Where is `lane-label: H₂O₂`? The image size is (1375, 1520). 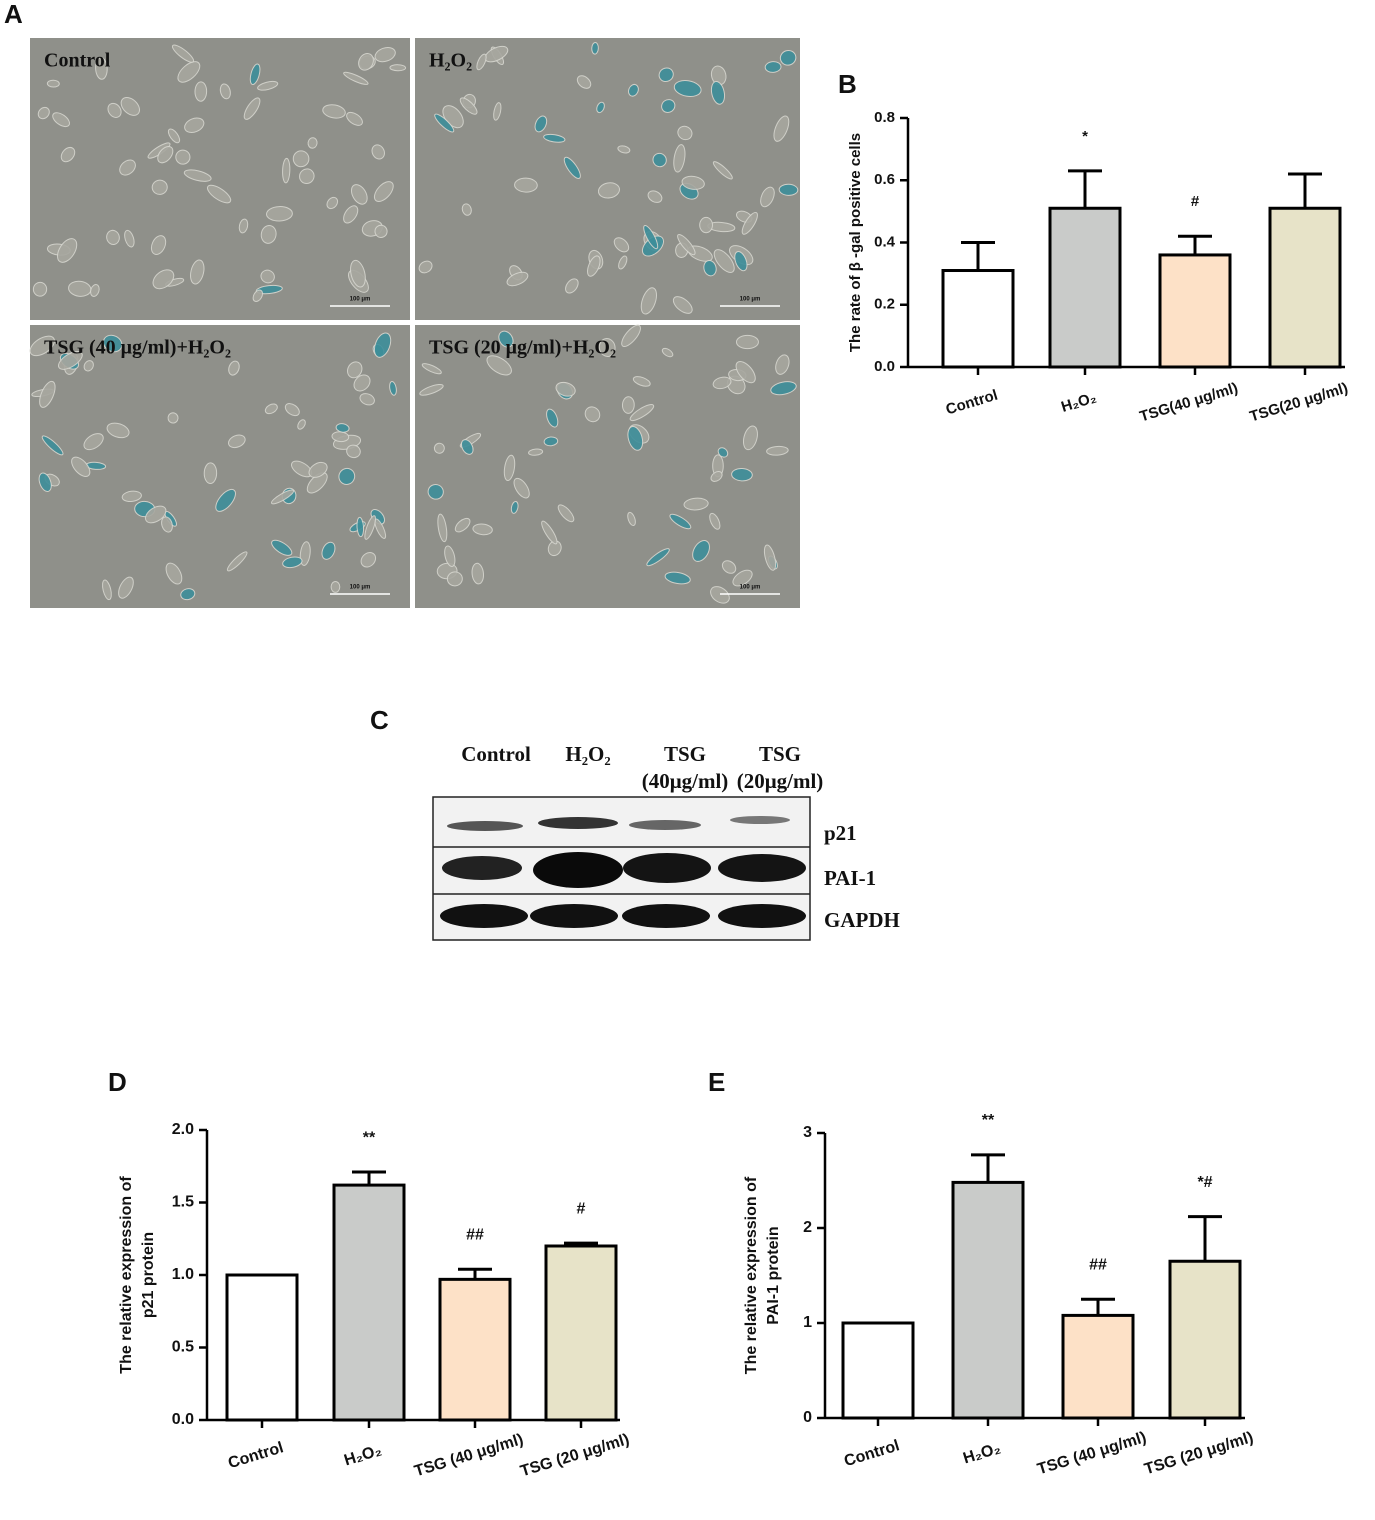
lane-label: H₂O₂ is located at coordinates (587, 754).